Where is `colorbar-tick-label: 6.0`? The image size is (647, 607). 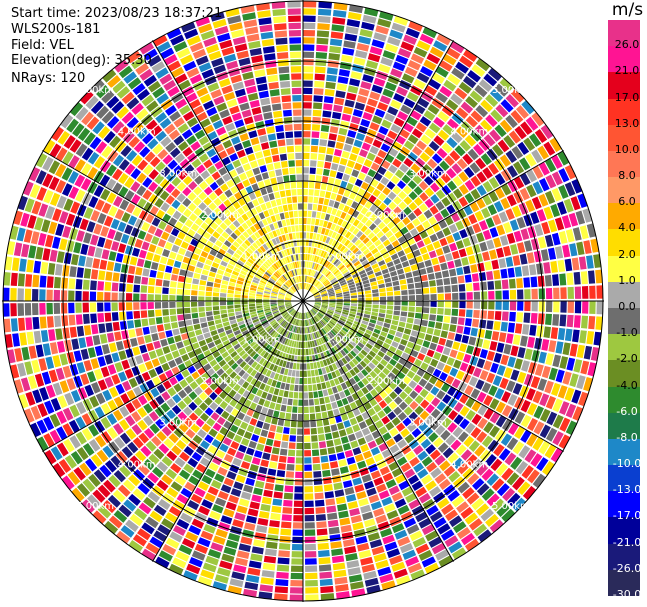 colorbar-tick-label: 6.0 is located at coordinates (627, 202).